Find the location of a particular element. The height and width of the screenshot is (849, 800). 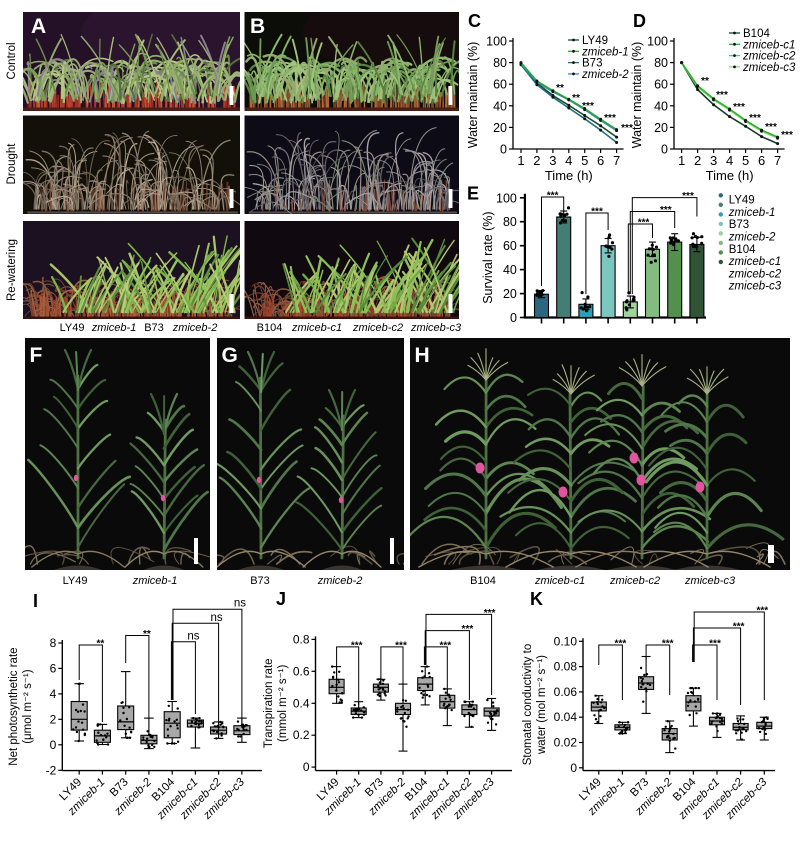

svg-text: Net photosynthetic rate is located at coordinates (14, 706).